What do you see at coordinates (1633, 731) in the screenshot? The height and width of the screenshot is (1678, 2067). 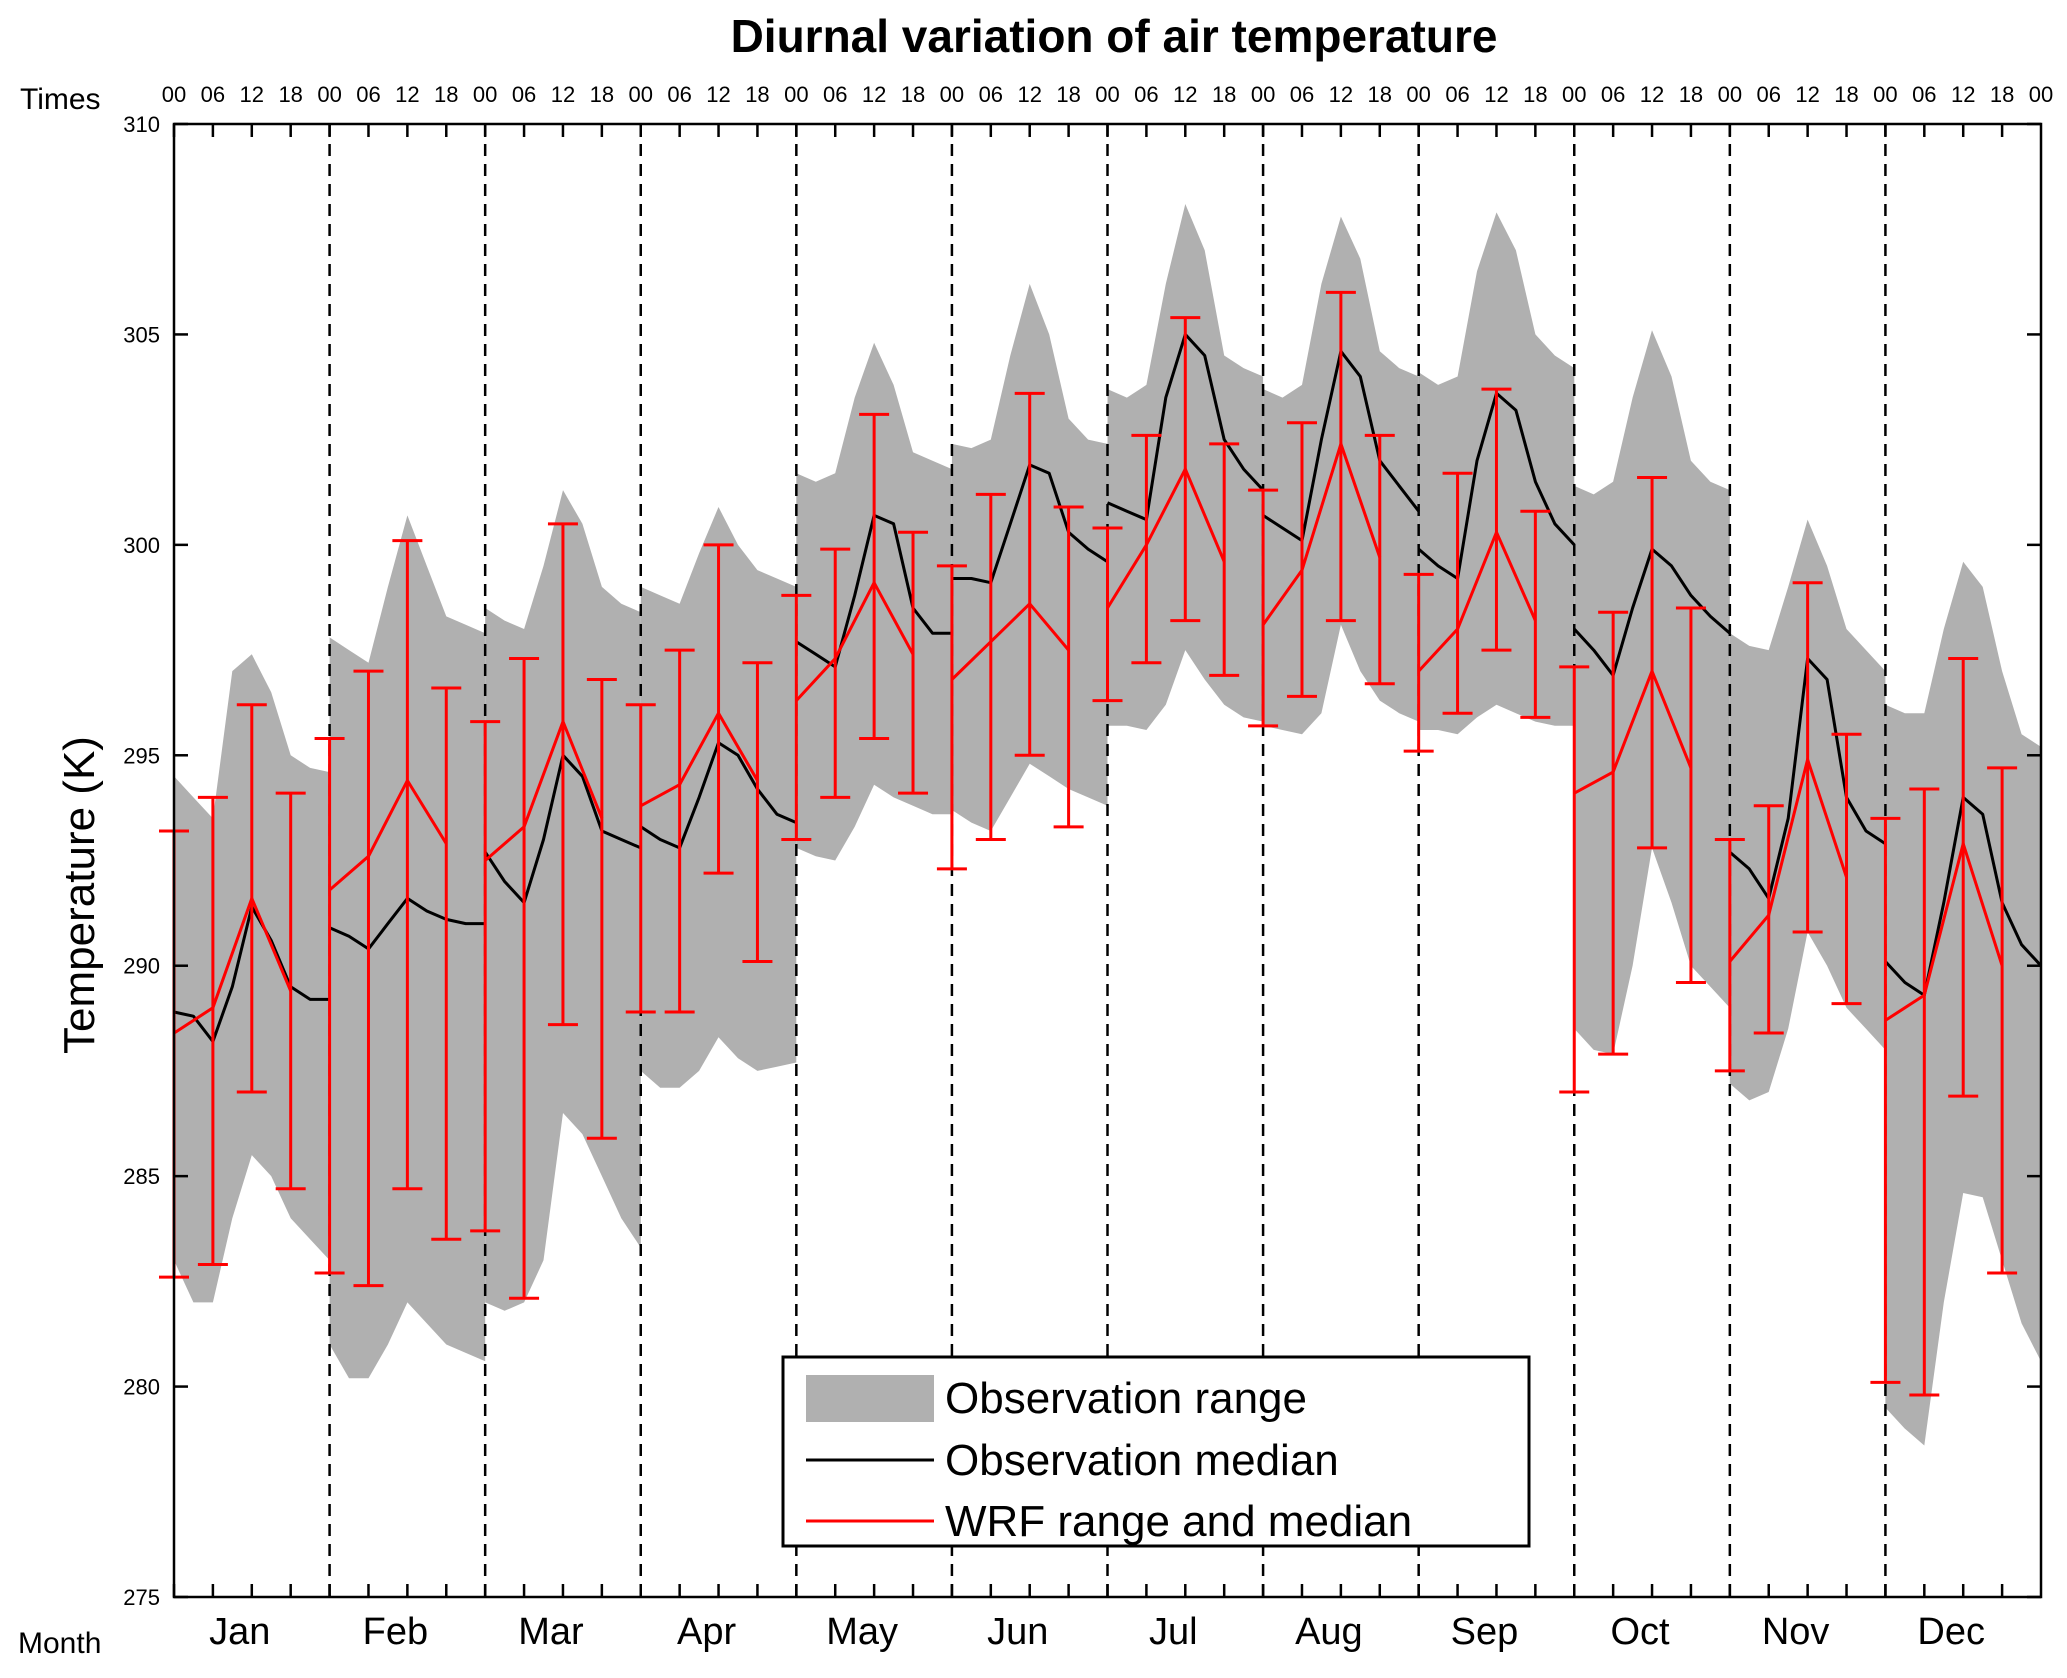 I see `wrf-median-line-oct` at bounding box center [1633, 731].